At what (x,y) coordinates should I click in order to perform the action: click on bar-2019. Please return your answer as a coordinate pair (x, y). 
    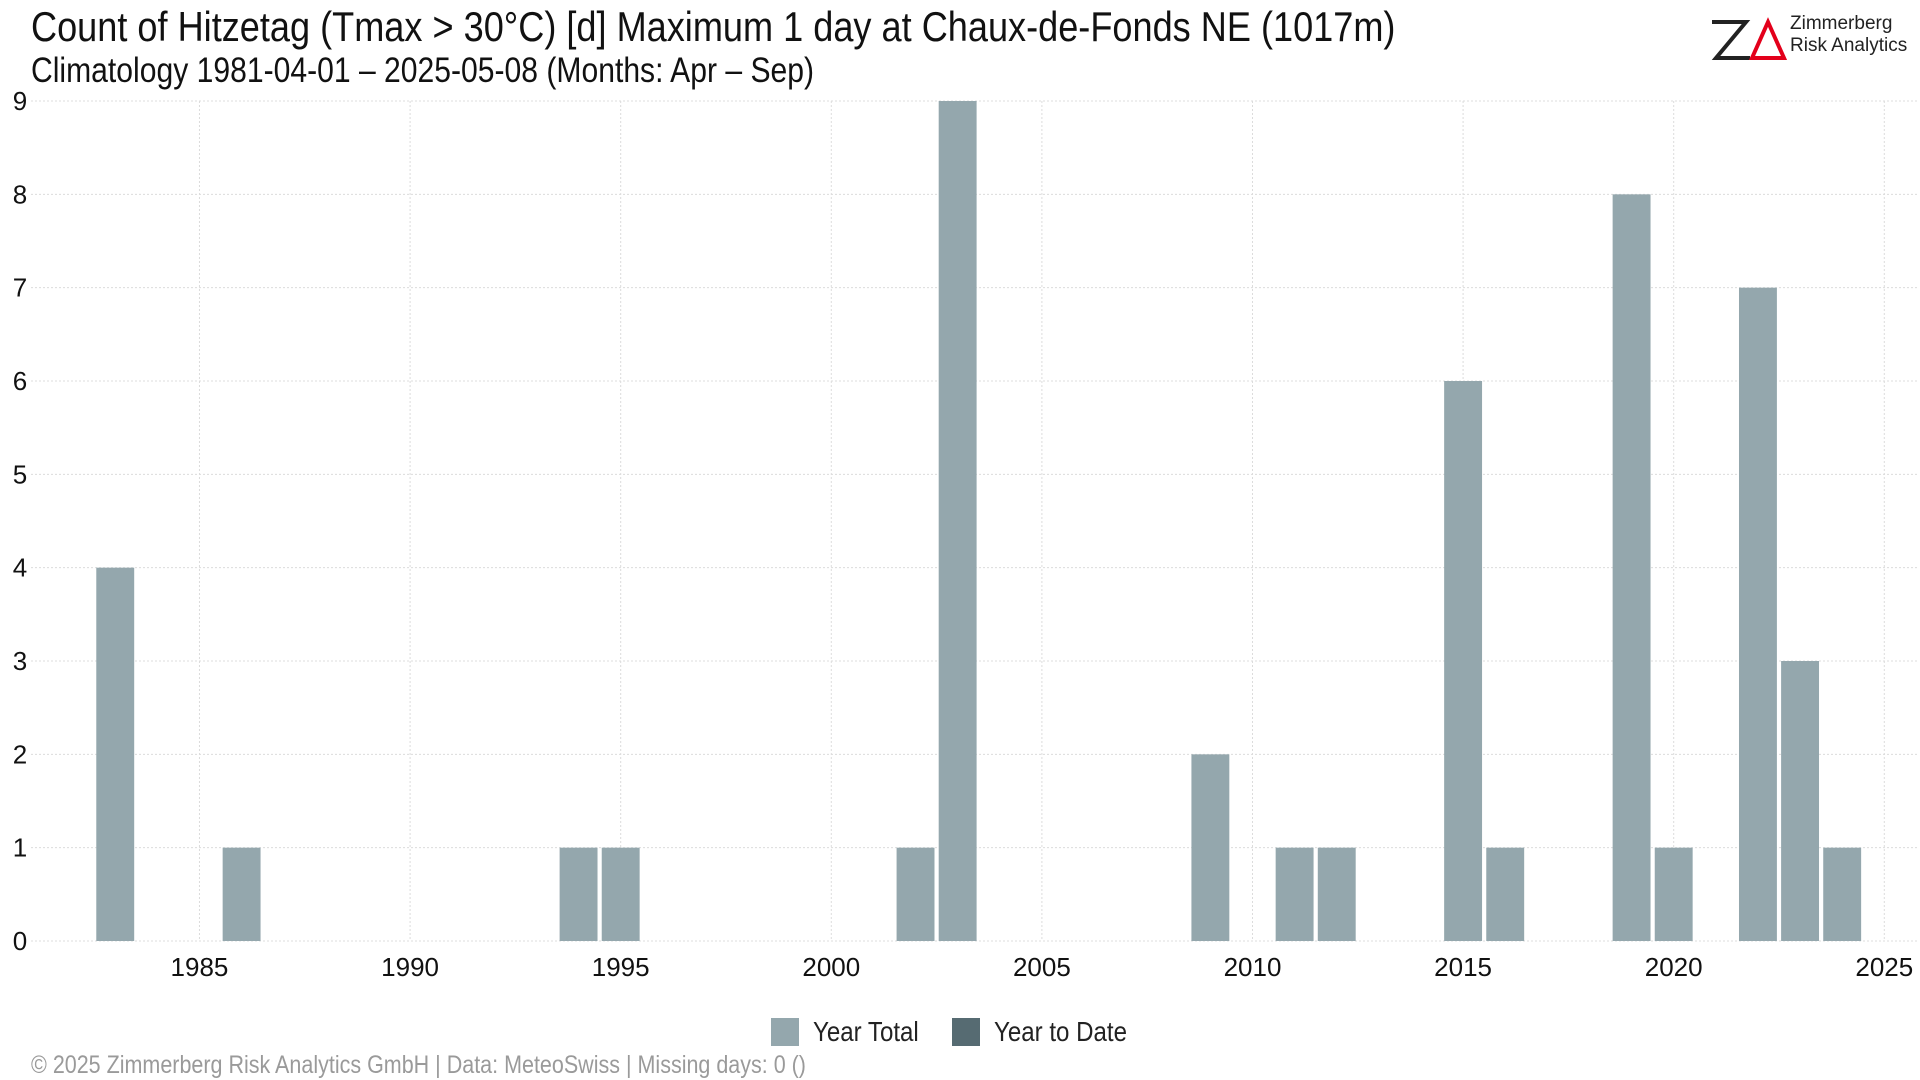
    Looking at the image, I should click on (1631, 568).